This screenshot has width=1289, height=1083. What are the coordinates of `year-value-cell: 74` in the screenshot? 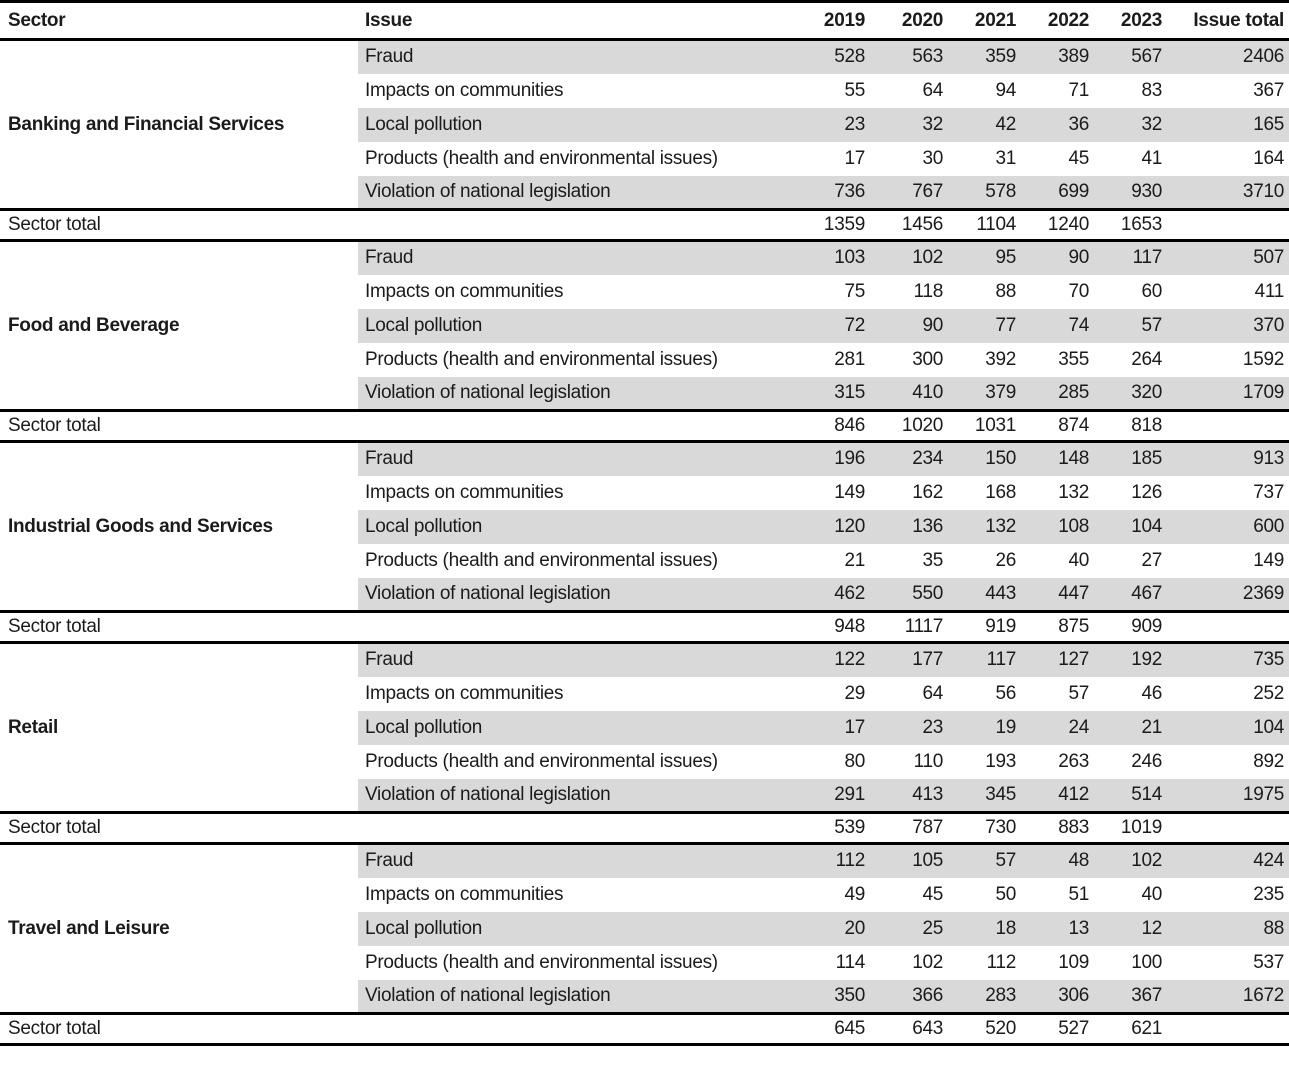 It's located at (1053, 325).